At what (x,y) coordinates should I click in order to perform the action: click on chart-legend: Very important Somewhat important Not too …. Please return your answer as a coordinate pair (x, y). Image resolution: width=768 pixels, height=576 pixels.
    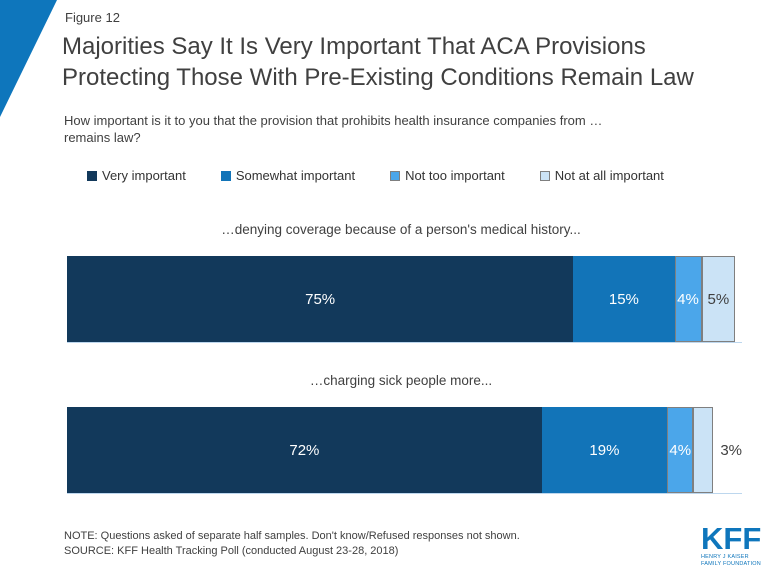
    Looking at the image, I should click on (375, 175).